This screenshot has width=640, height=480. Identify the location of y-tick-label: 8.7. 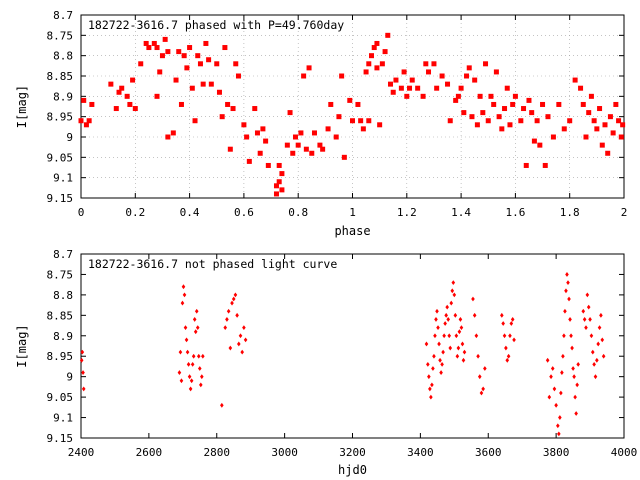
(63, 254).